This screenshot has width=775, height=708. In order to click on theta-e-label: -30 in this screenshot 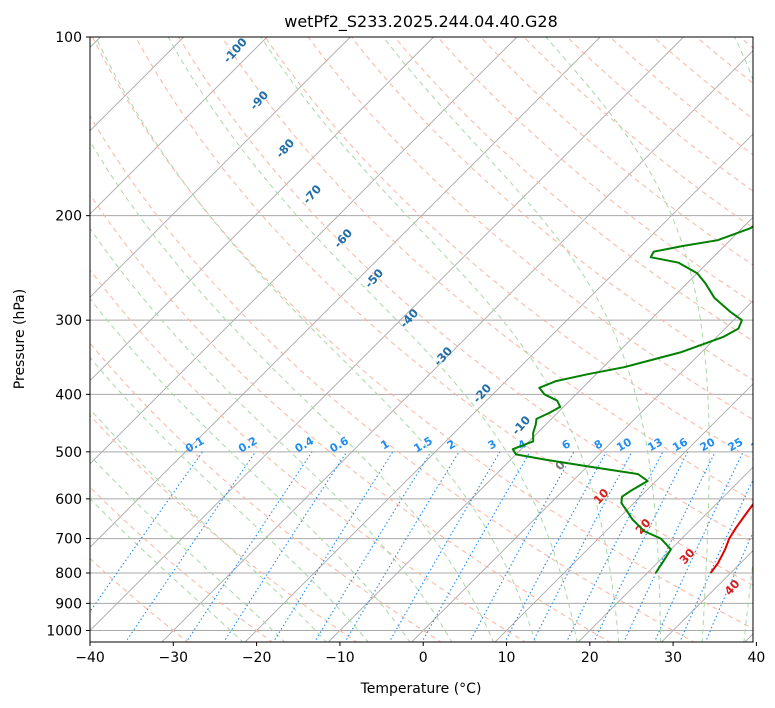, I will do `click(443, 356)`.